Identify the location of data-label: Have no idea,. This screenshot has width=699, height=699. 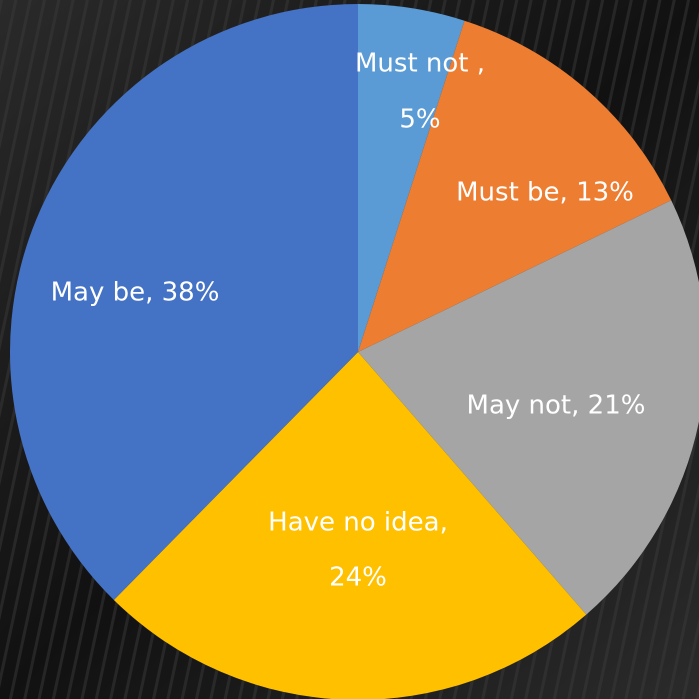
(358, 523).